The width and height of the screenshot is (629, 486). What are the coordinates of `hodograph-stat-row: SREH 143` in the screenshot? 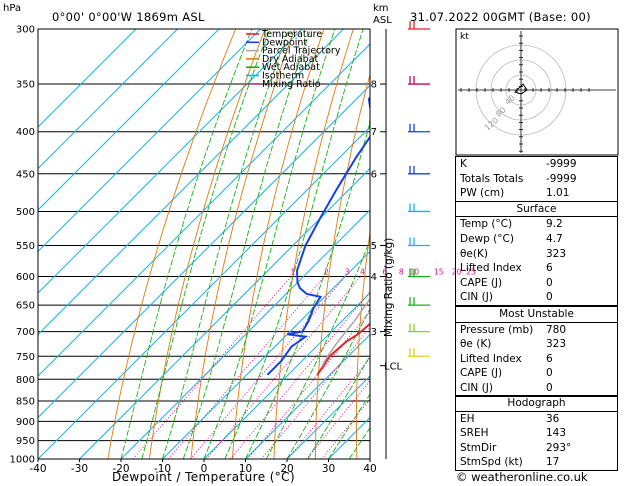 It's located at (536, 433).